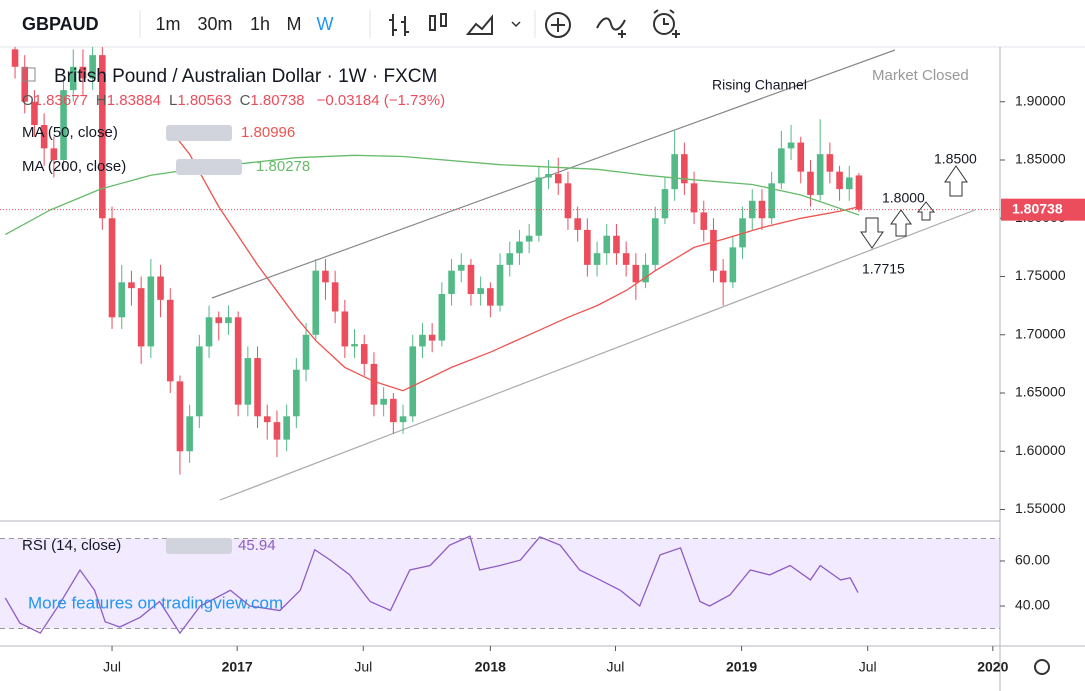 The width and height of the screenshot is (1085, 691). I want to click on ohlc-value: 1.83677, so click(61, 100).